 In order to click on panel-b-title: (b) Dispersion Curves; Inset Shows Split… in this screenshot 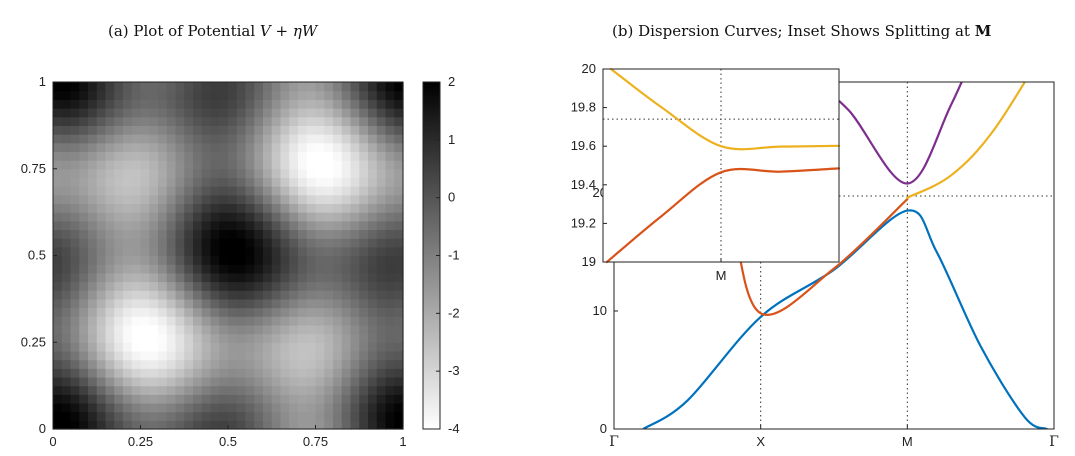, I will do `click(801, 31)`.